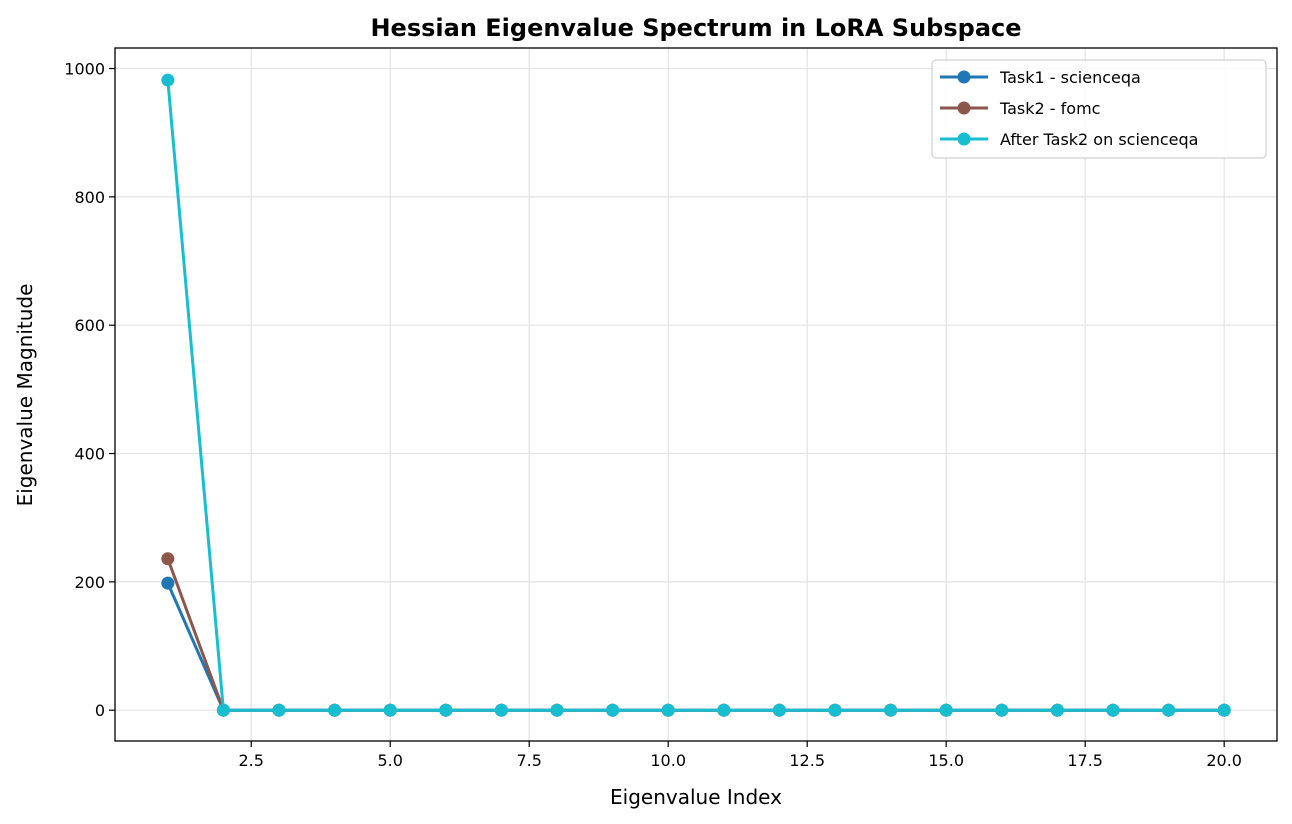 This screenshot has height=824, width=1292. Describe the element at coordinates (89, 197) in the screenshot. I see `y-tick-label: 800` at that location.